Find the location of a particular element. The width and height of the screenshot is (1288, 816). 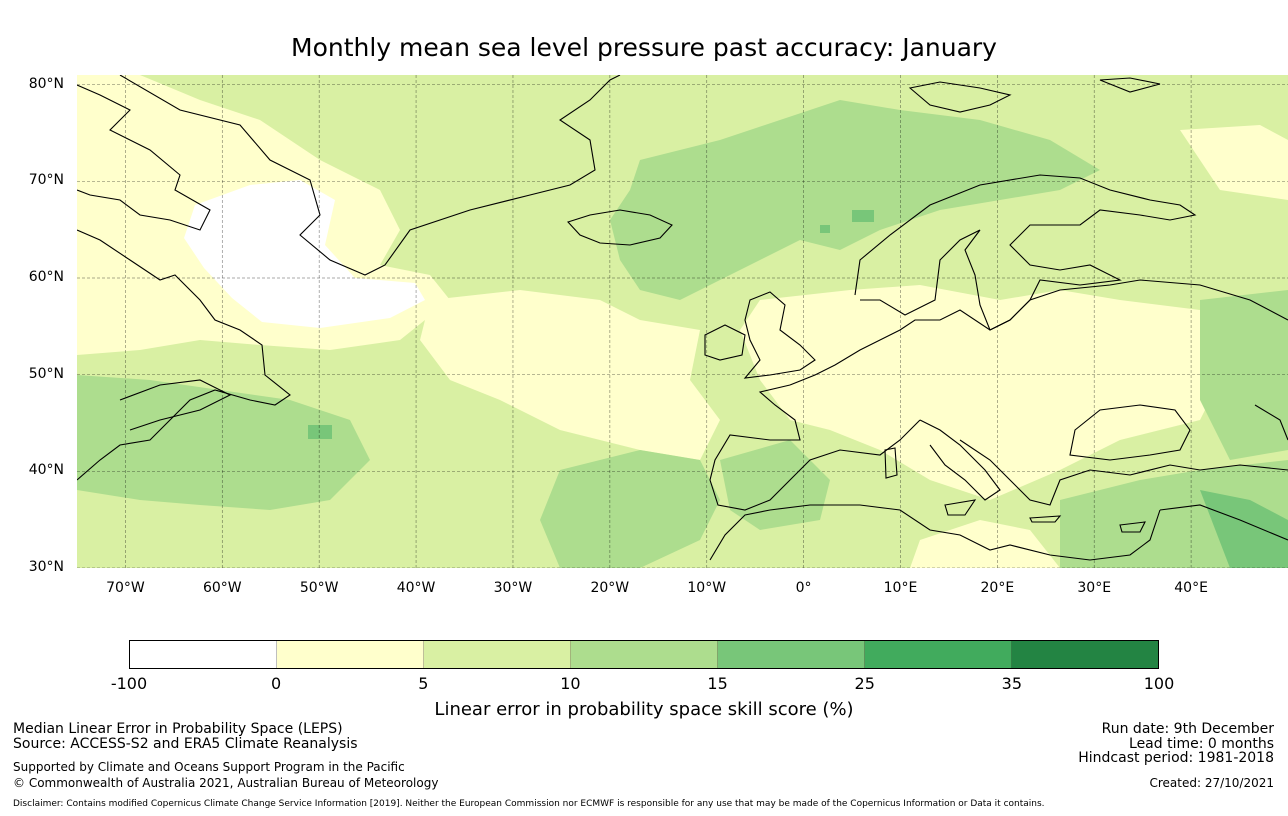

lon-tick-label: 20°E is located at coordinates (997, 588).